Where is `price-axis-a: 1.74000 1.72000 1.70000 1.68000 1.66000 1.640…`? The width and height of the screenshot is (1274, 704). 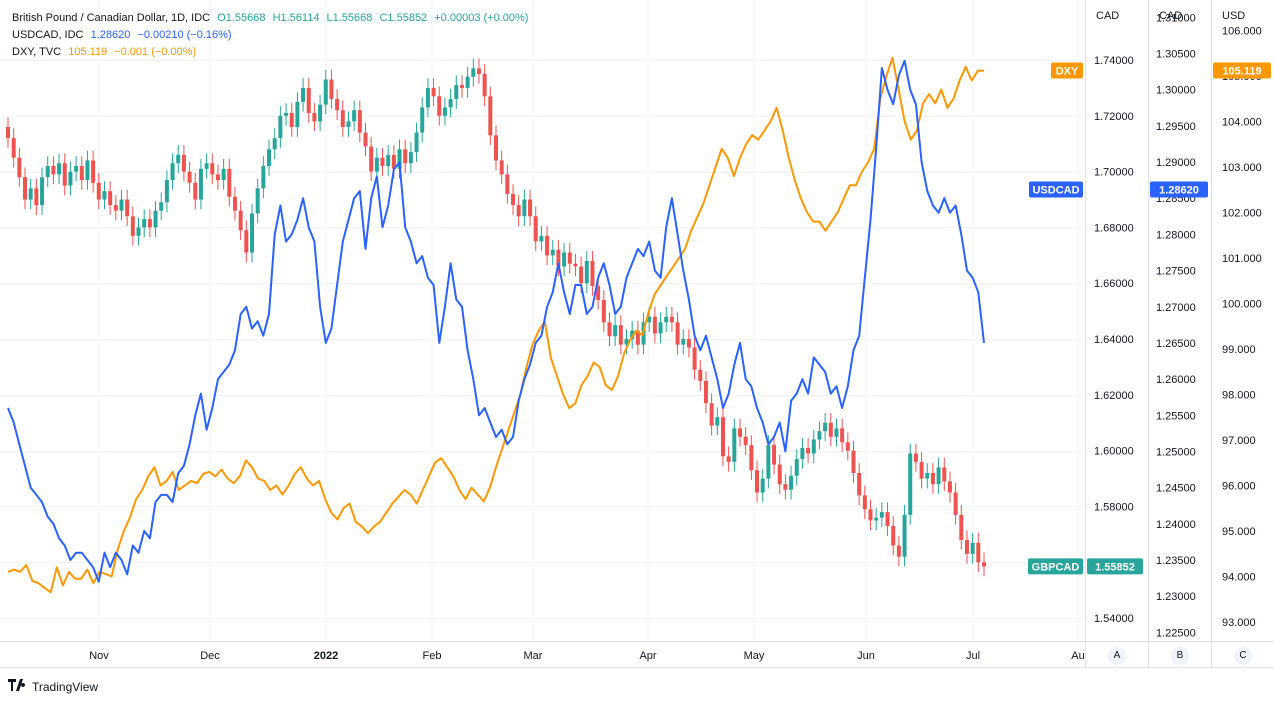
price-axis-a: 1.74000 1.72000 1.70000 1.68000 1.66000 1.640… is located at coordinates (1114, 340).